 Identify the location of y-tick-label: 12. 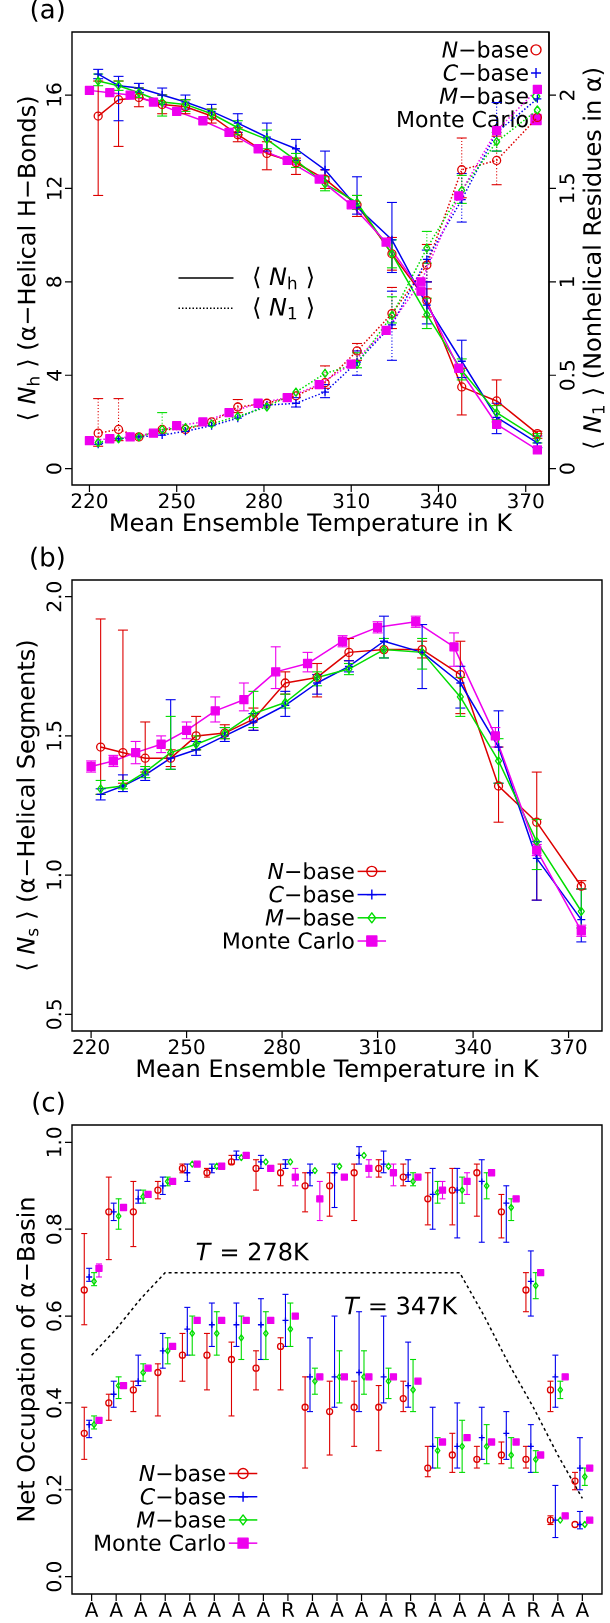
(54, 188).